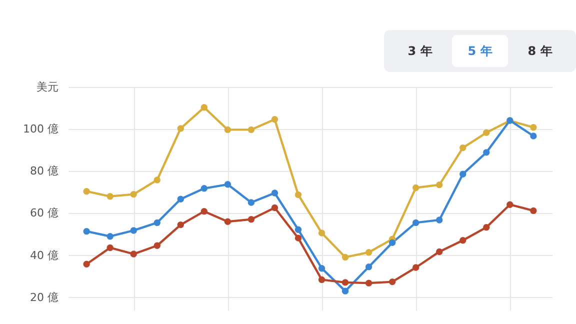 The image size is (576, 324). What do you see at coordinates (480, 51) in the screenshot?
I see `text: 5 年` at bounding box center [480, 51].